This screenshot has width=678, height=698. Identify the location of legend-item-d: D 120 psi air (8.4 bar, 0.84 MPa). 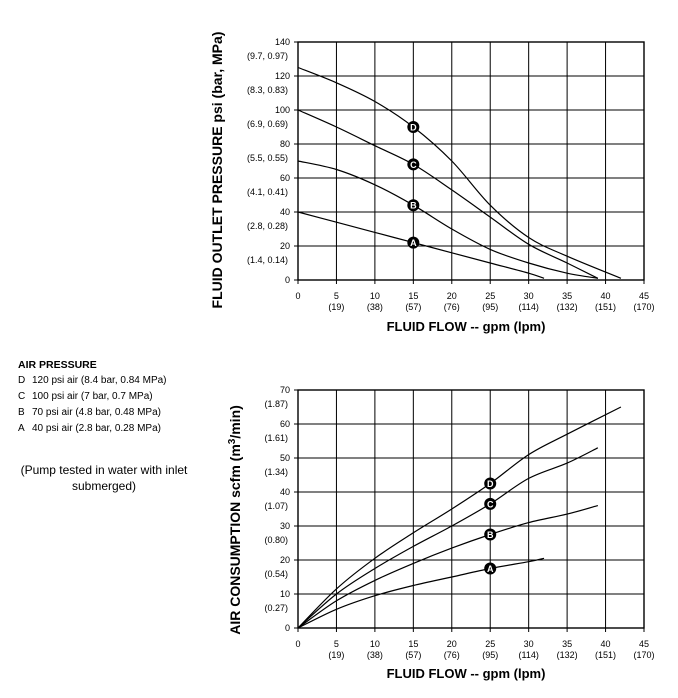
(92, 381).